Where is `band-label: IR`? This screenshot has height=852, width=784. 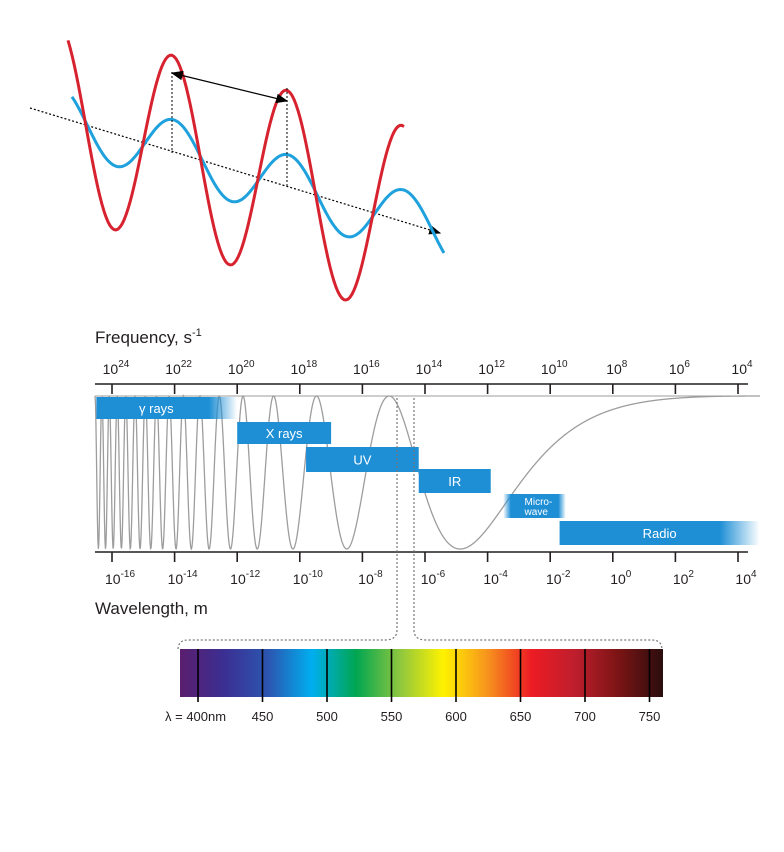 band-label: IR is located at coordinates (454, 481).